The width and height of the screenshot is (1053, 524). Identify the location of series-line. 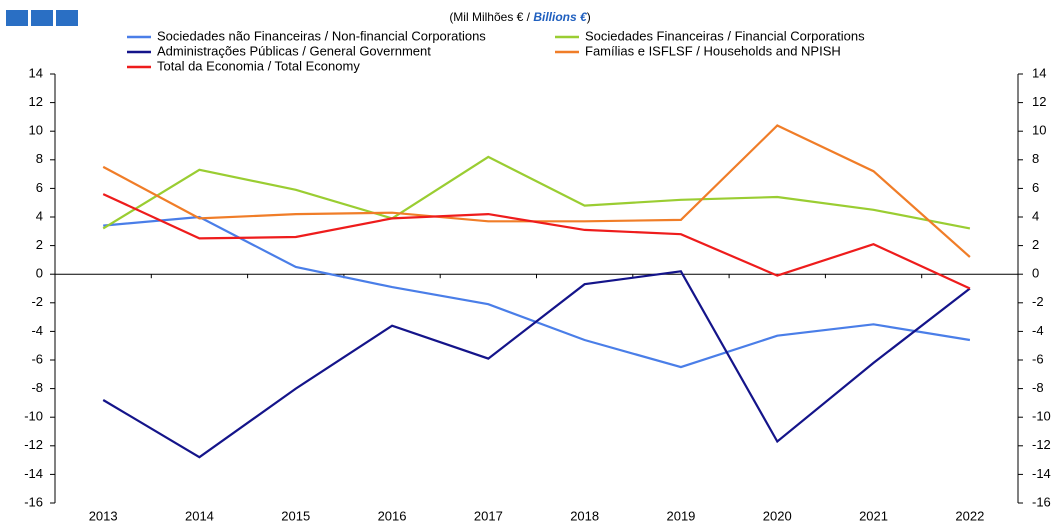
(536, 192).